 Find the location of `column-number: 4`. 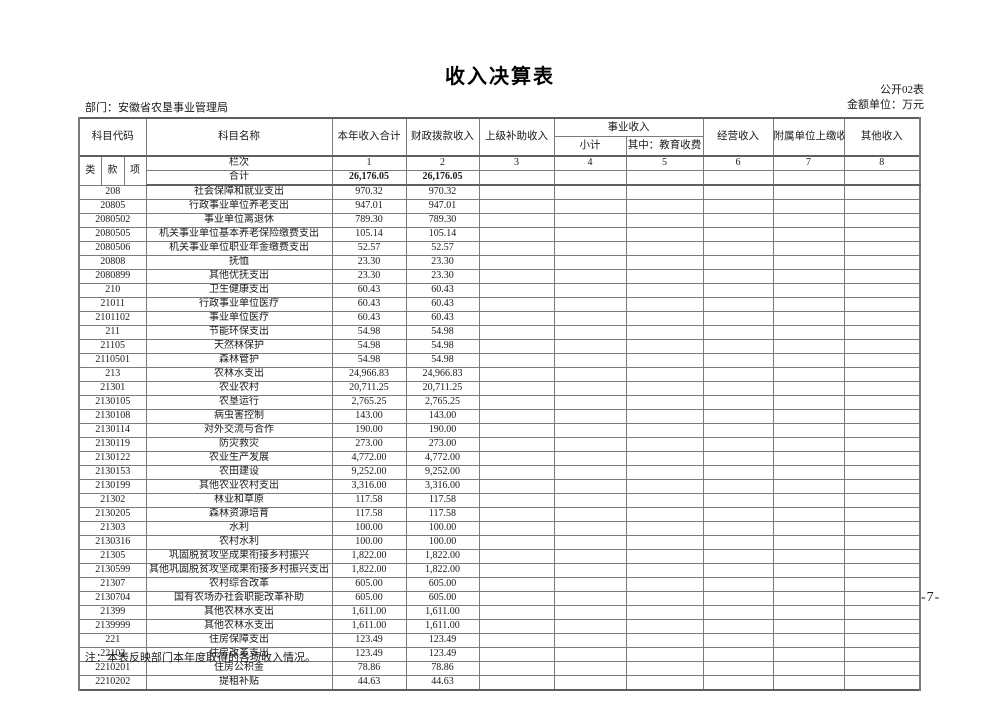

column-number: 4 is located at coordinates (590, 163).